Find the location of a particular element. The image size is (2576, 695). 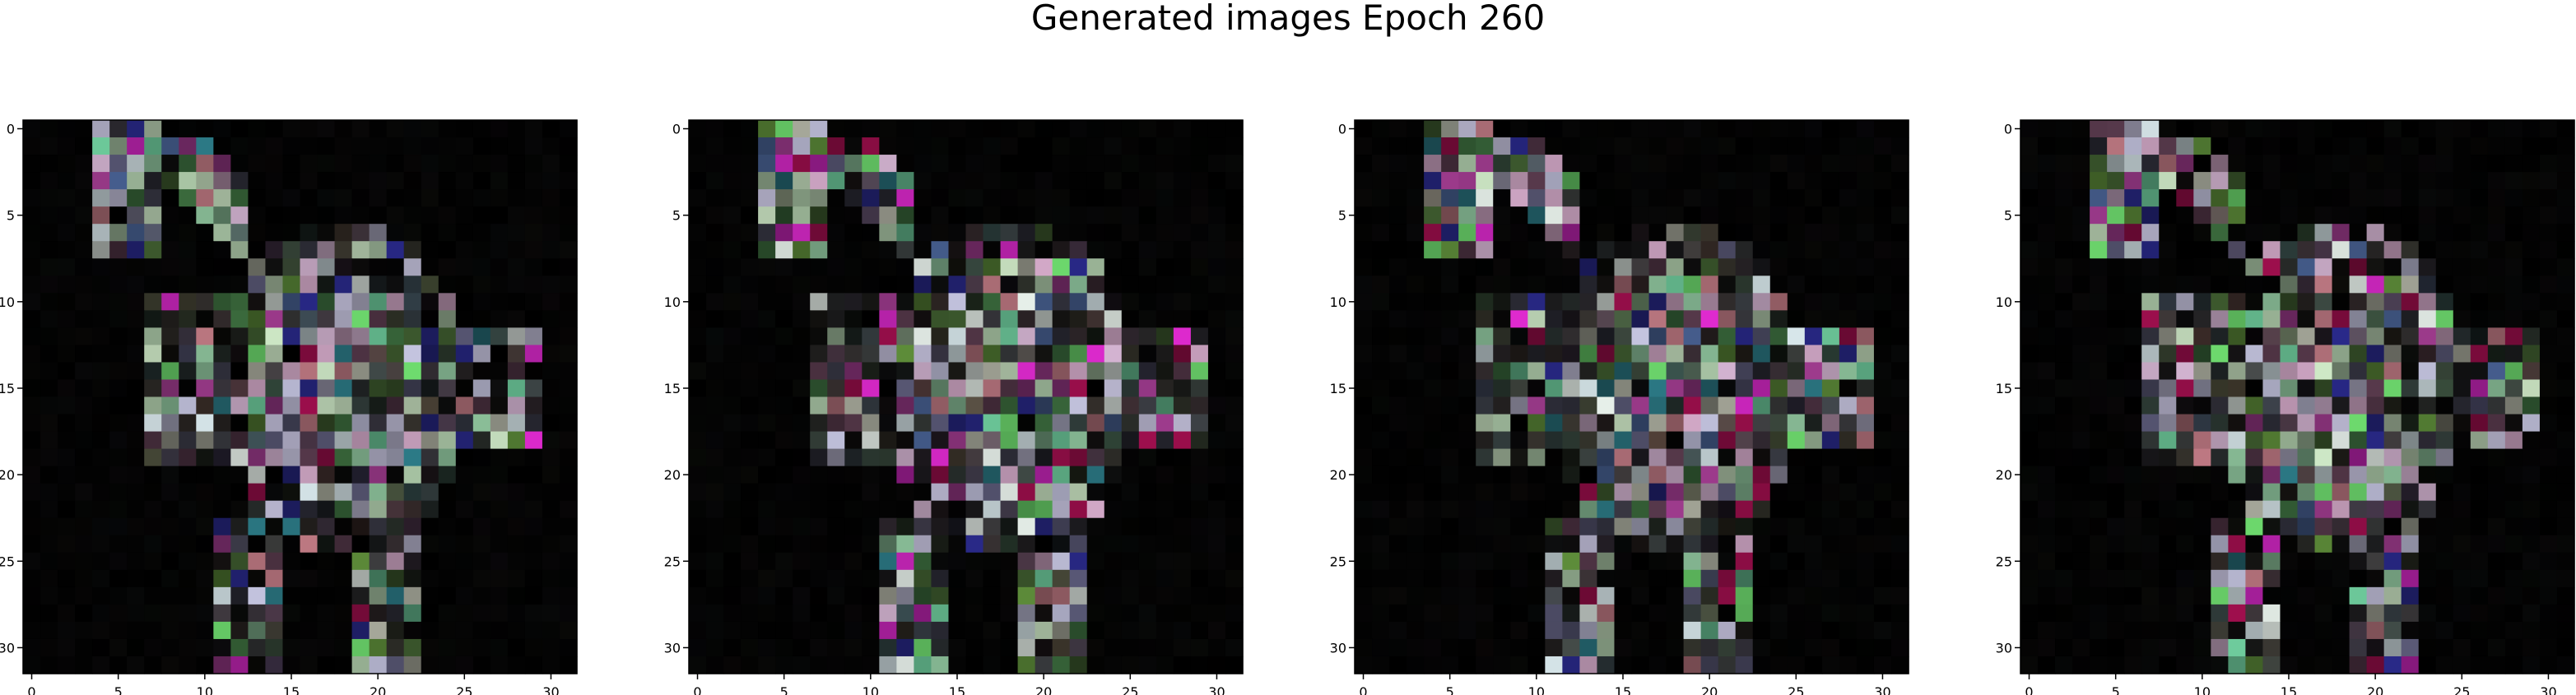

y-tick-label: 20 is located at coordinates (672, 475).